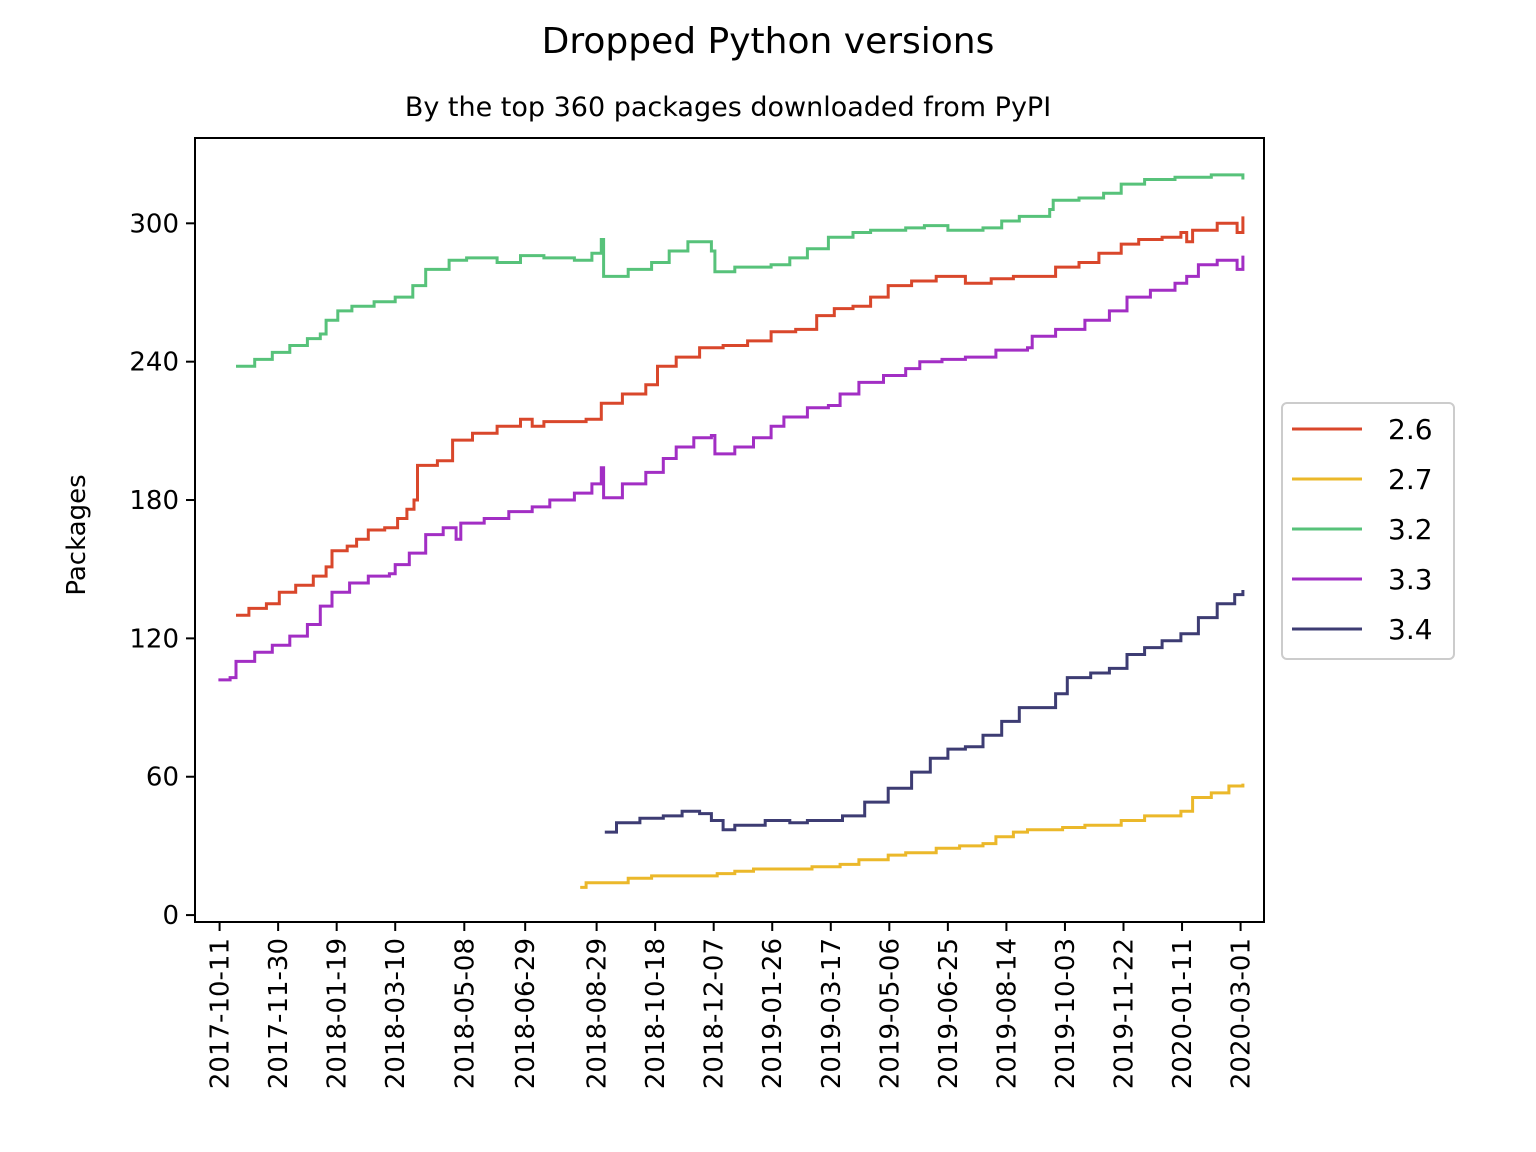  What do you see at coordinates (154, 639) in the screenshot?
I see `y-tick-label: 120` at bounding box center [154, 639].